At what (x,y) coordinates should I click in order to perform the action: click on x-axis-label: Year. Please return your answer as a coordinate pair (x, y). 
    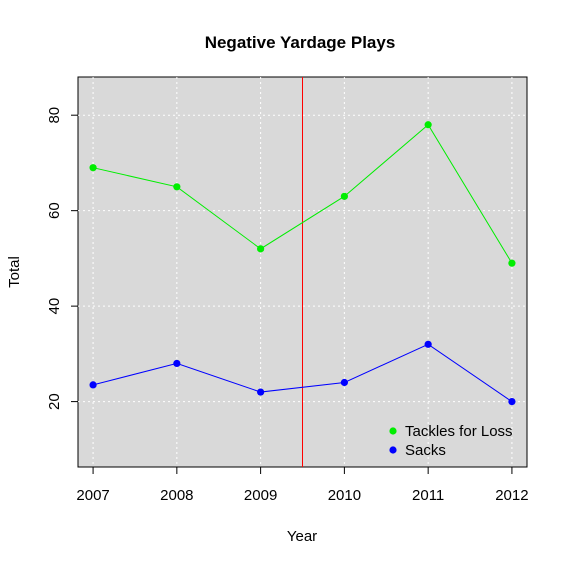
    Looking at the image, I should click on (302, 536).